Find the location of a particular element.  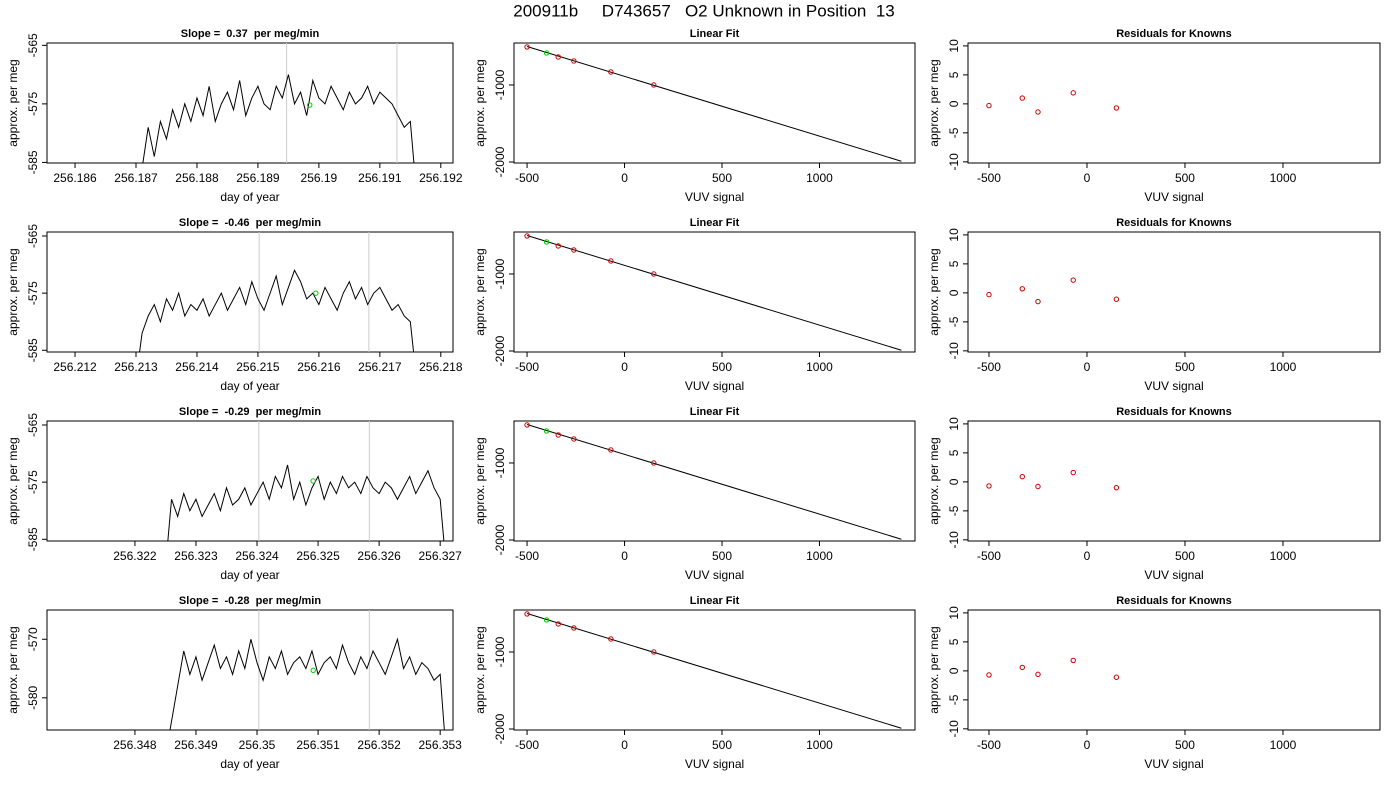

x-tick-label: 256.326 is located at coordinates (379, 556).